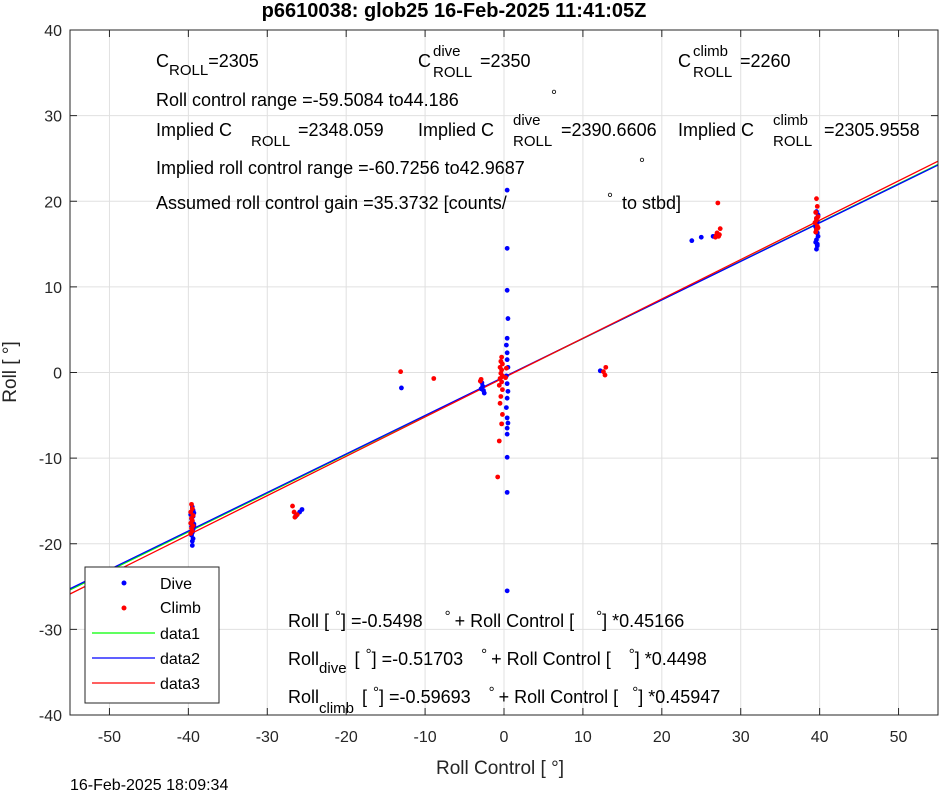 This screenshot has width=939, height=792. What do you see at coordinates (505, 61) in the screenshot?
I see `c-roll-dive-value: =2350` at bounding box center [505, 61].